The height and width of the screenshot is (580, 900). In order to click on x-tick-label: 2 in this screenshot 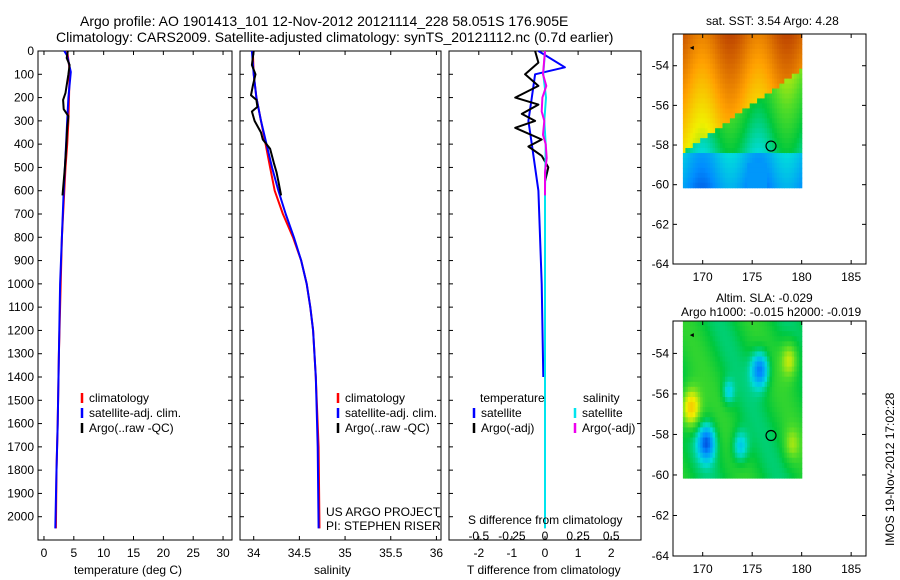, I will do `click(611, 553)`.